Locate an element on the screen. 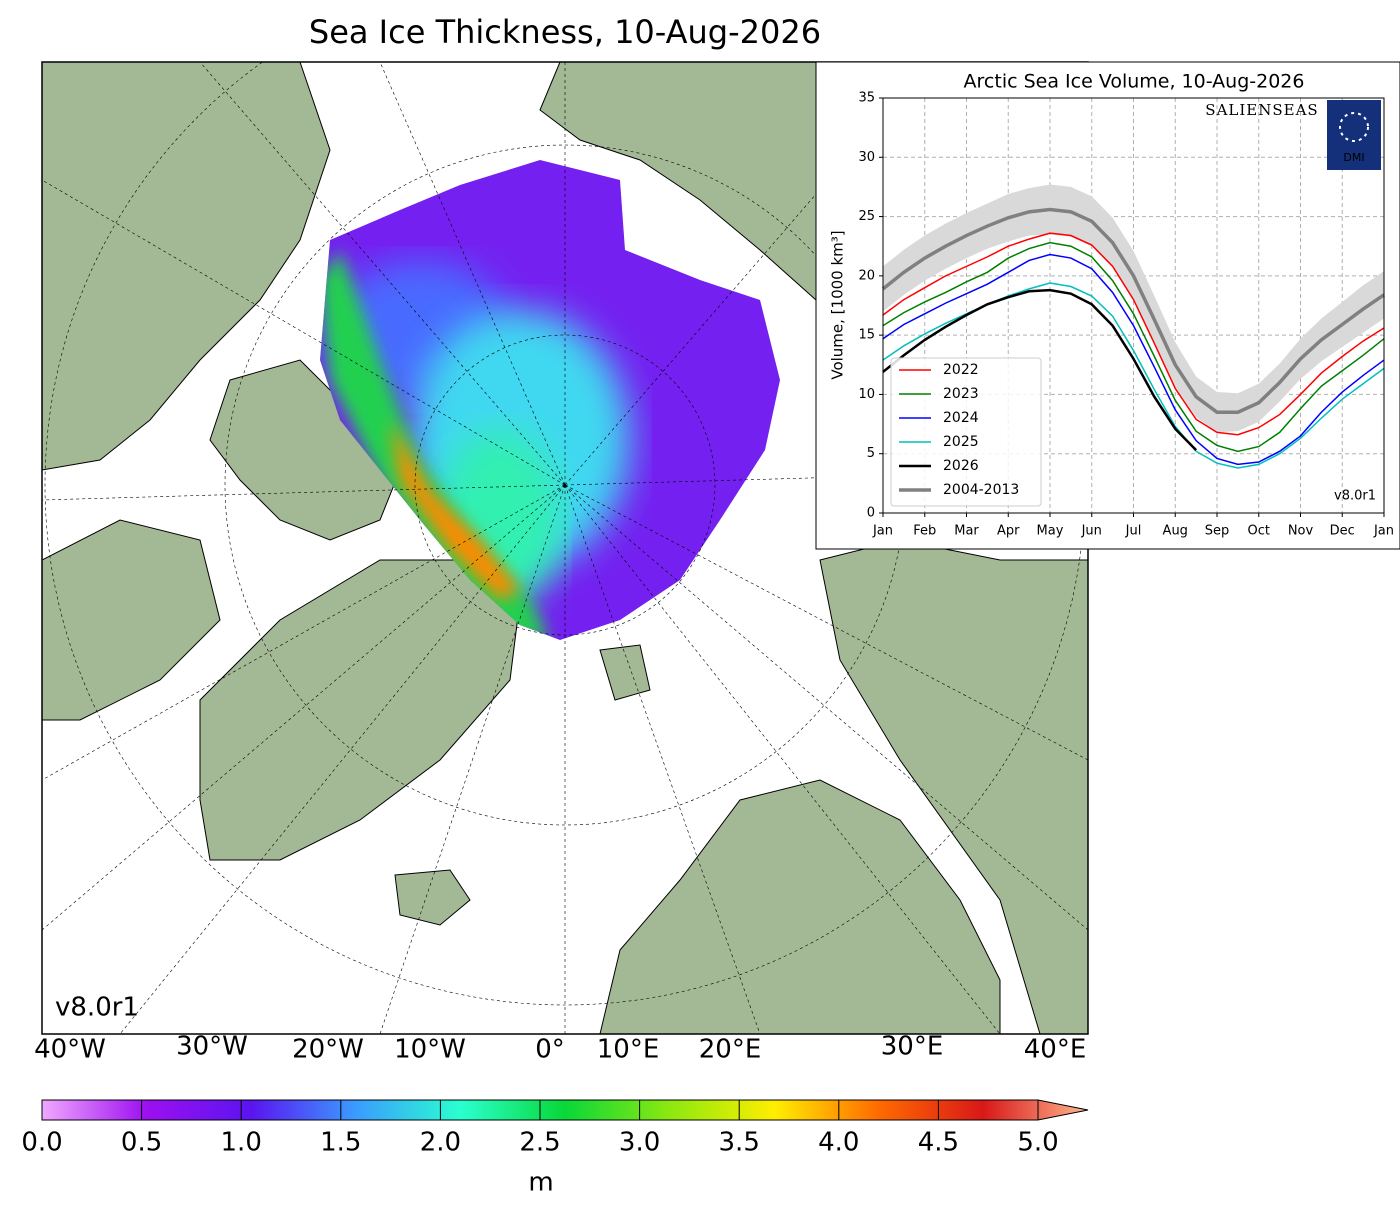 This screenshot has width=1400, height=1213. y-tick-label: 5 is located at coordinates (871, 453).